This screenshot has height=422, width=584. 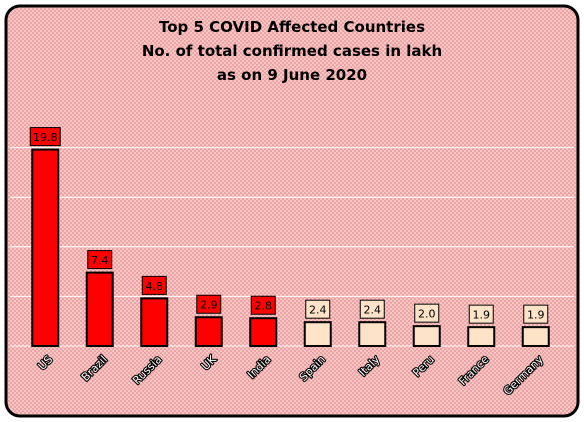 I want to click on bar-france, so click(x=481, y=337).